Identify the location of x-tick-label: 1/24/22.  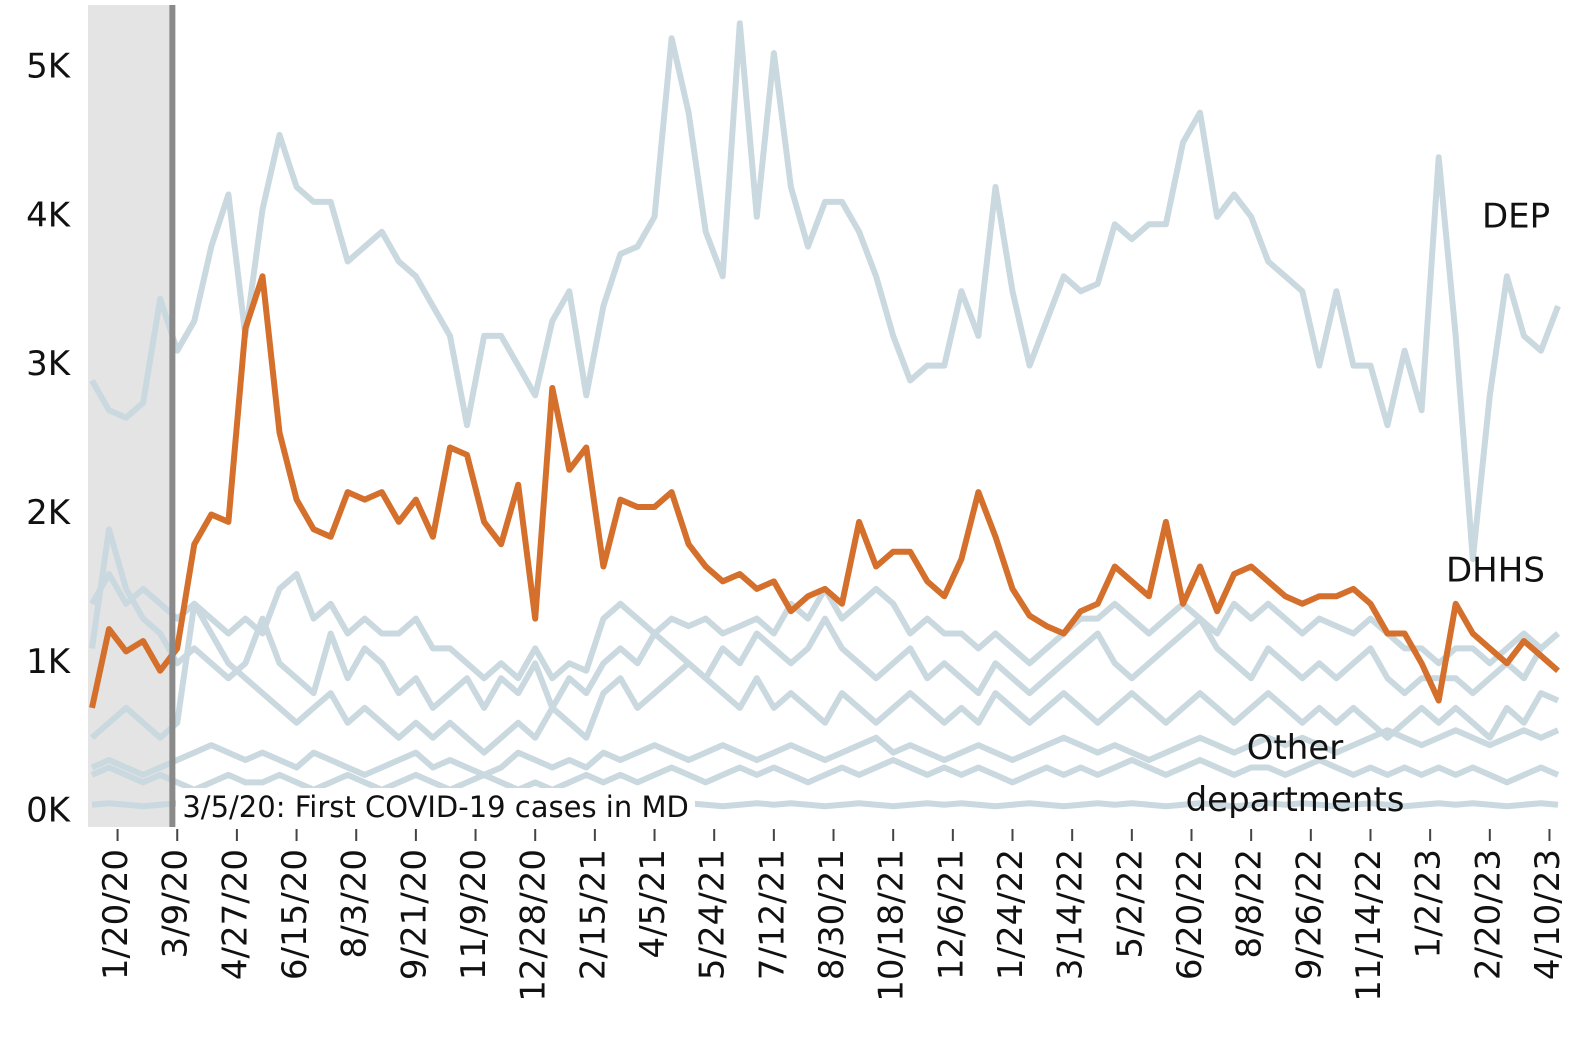
(1011, 914).